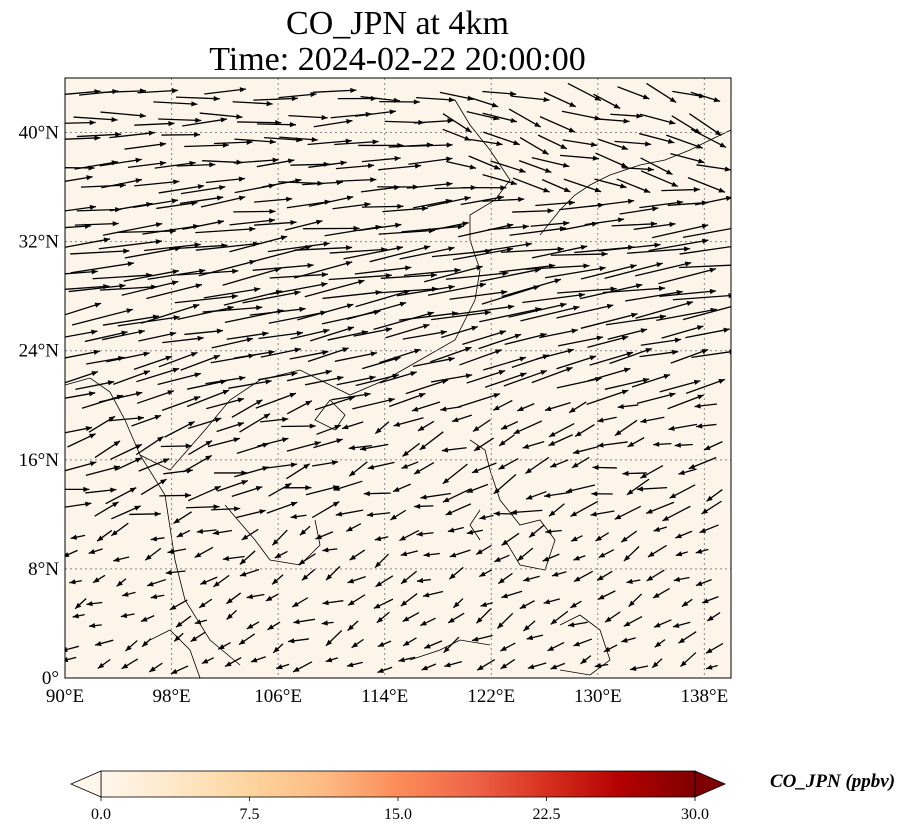  I want to click on colorbar-extend-min, so click(85, 784).